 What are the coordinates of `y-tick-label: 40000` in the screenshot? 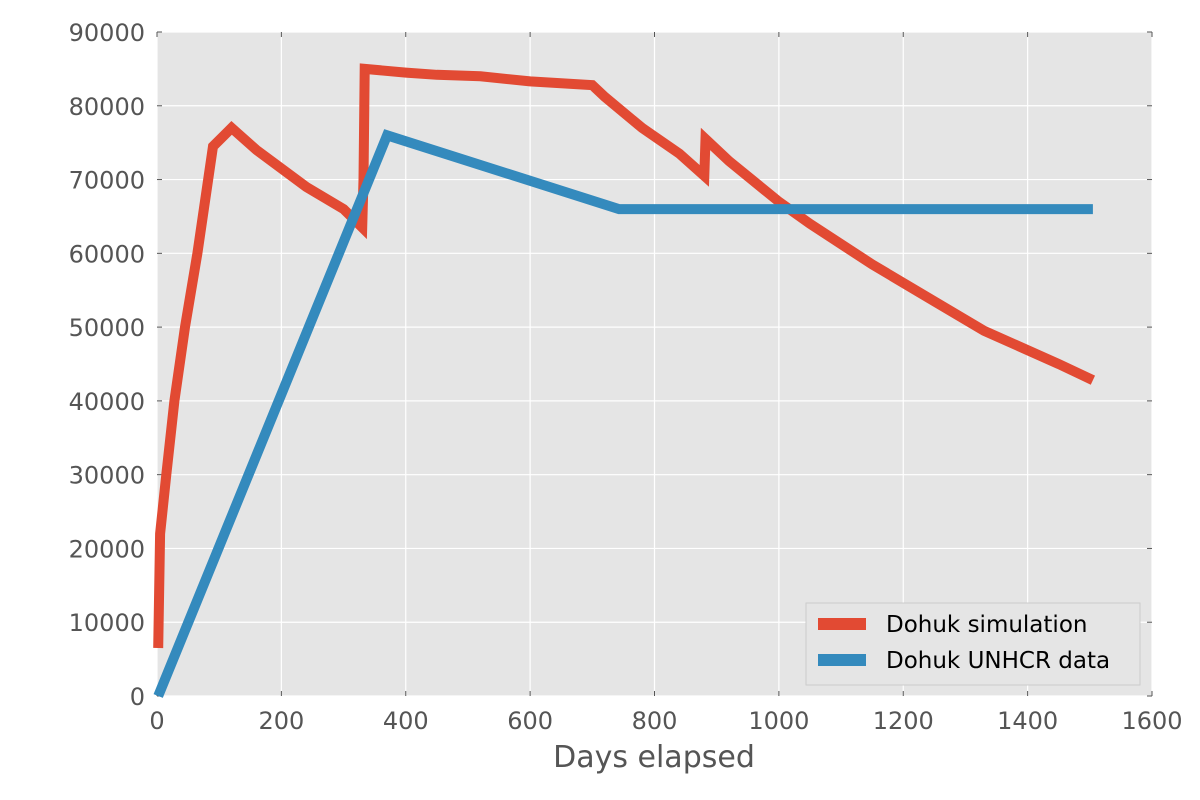 It's located at (107, 402).